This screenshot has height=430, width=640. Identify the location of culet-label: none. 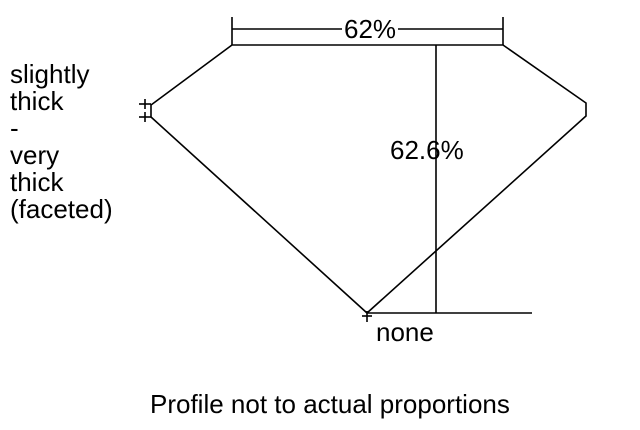
(405, 332).